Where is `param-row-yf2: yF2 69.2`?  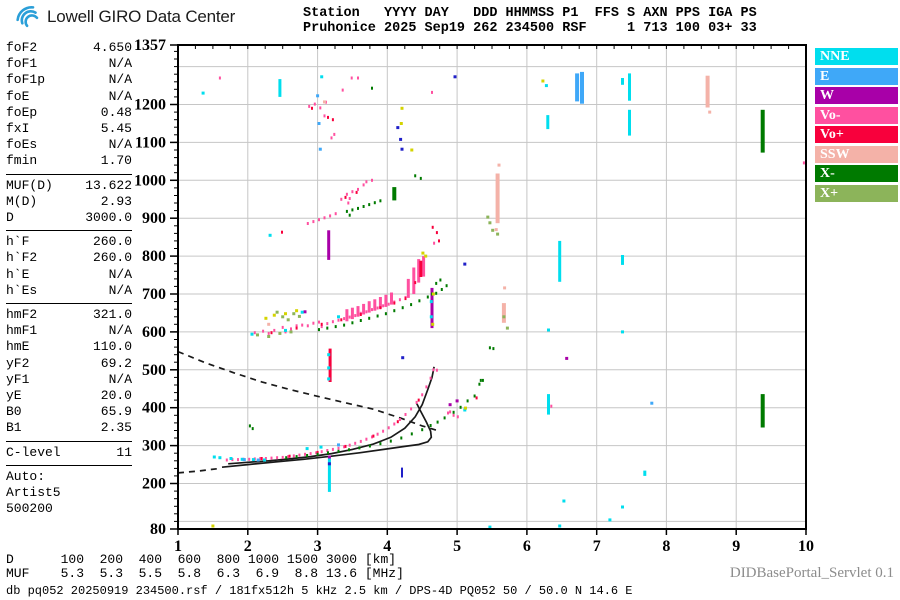
param-row-yf2: yF2 69.2 is located at coordinates (69, 364).